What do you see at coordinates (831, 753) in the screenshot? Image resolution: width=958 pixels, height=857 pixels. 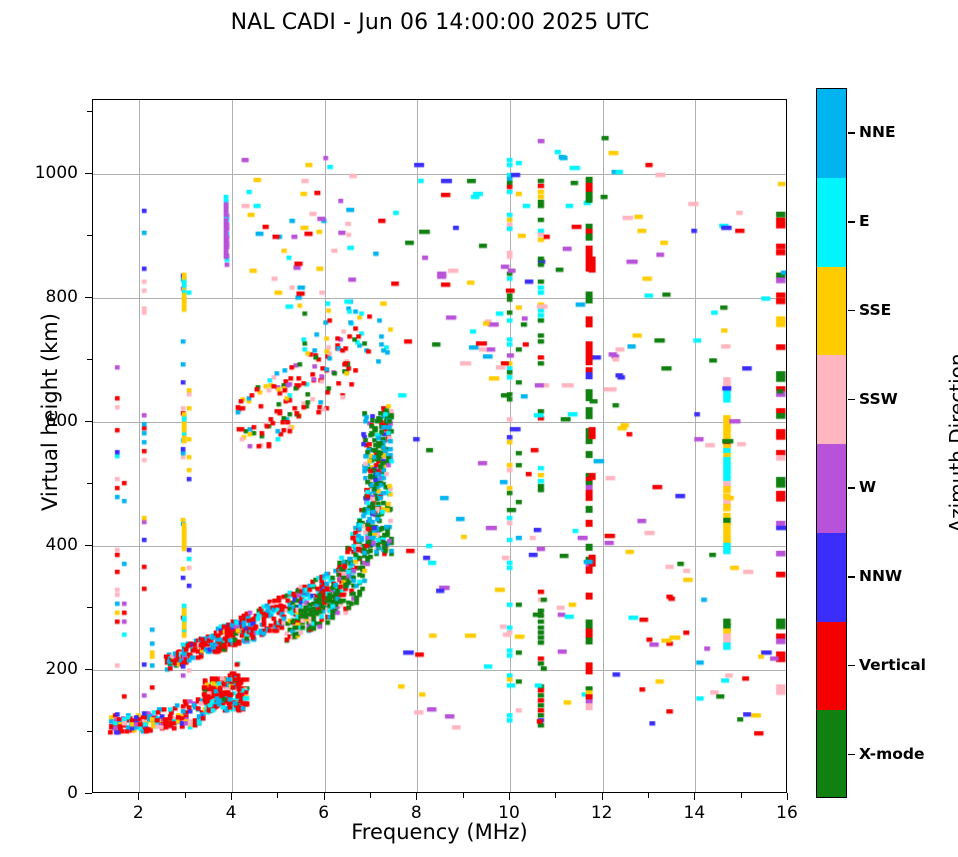 I see `colorbar-segment-x-mode` at bounding box center [831, 753].